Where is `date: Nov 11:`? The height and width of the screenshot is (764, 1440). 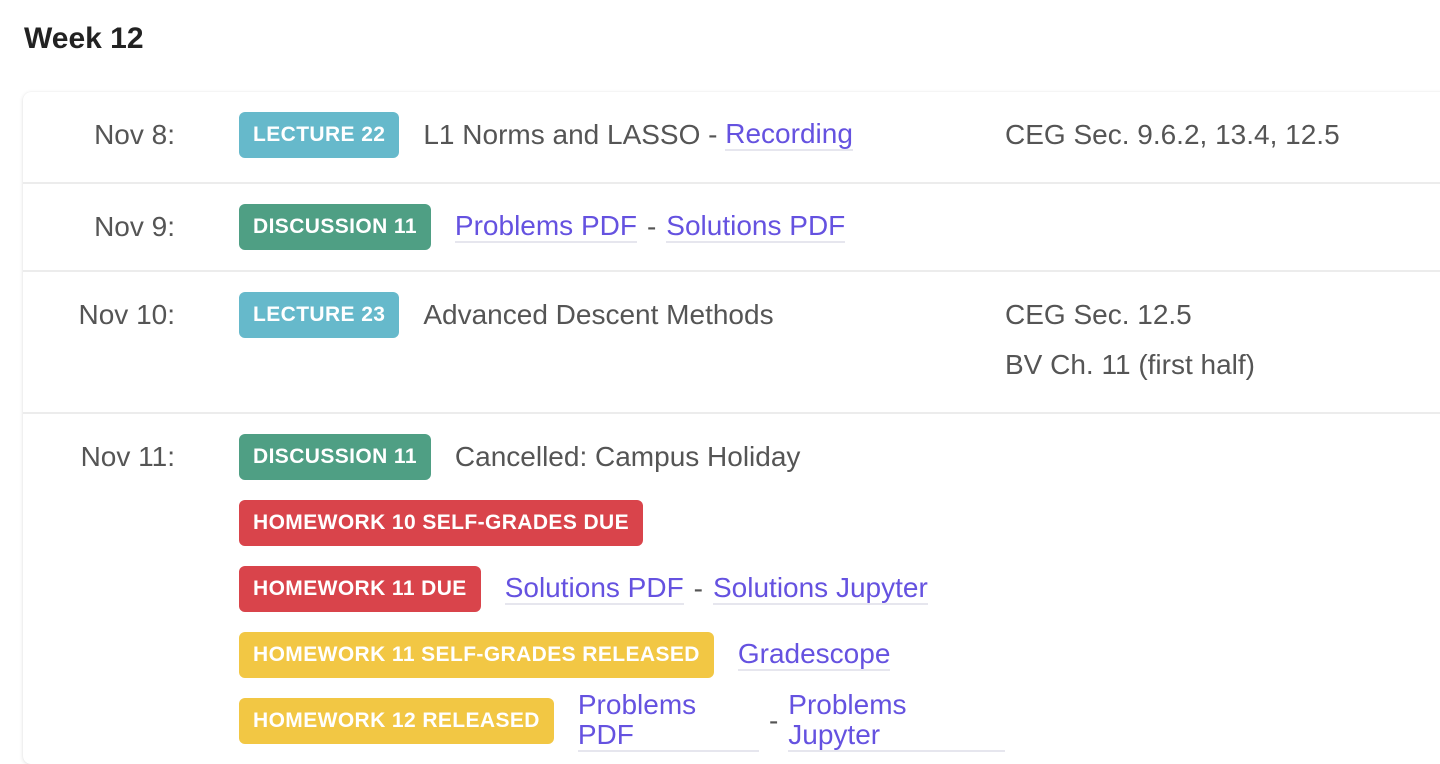 date: Nov 11: is located at coordinates (127, 456).